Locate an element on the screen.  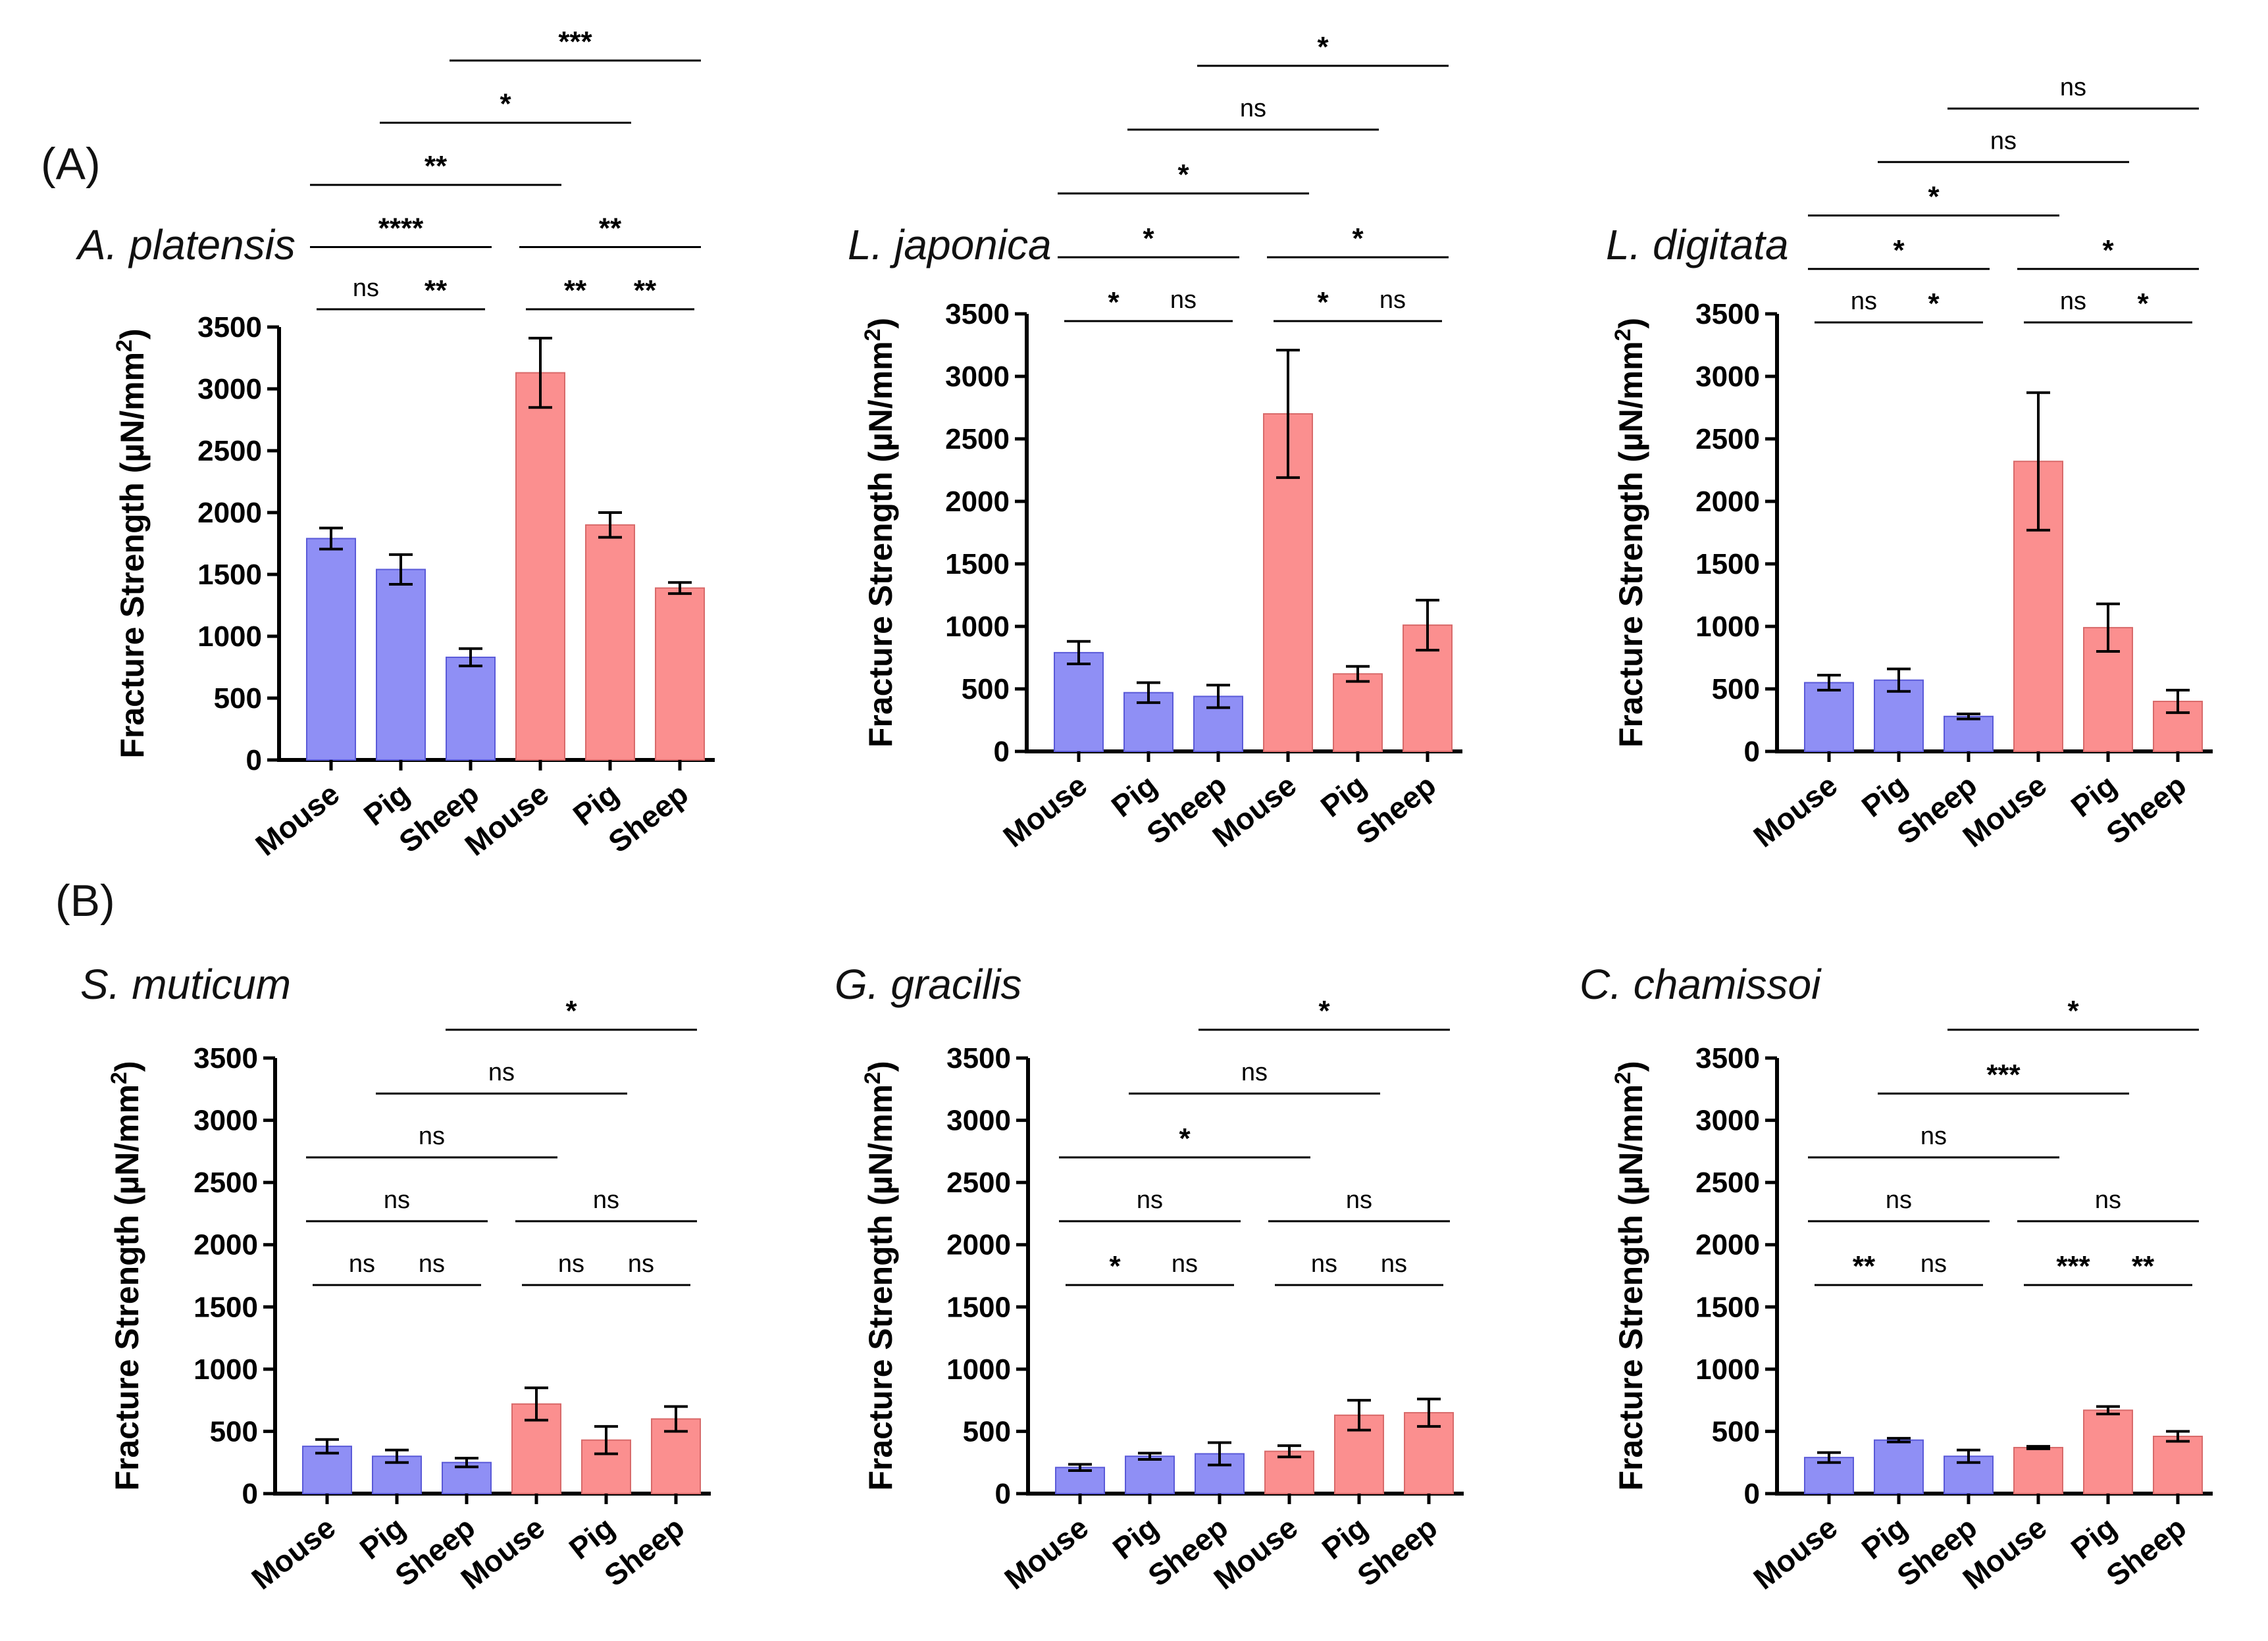
significance-label: *** is located at coordinates (2073, 1266).